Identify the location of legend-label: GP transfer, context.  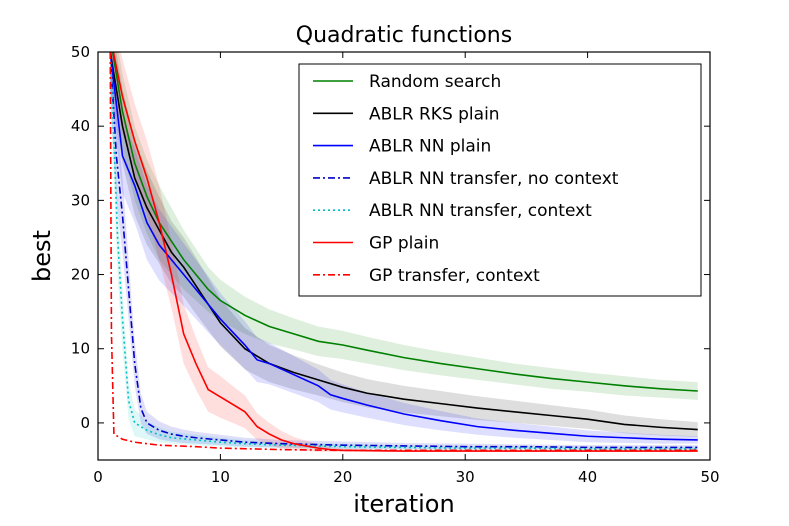
(454, 276).